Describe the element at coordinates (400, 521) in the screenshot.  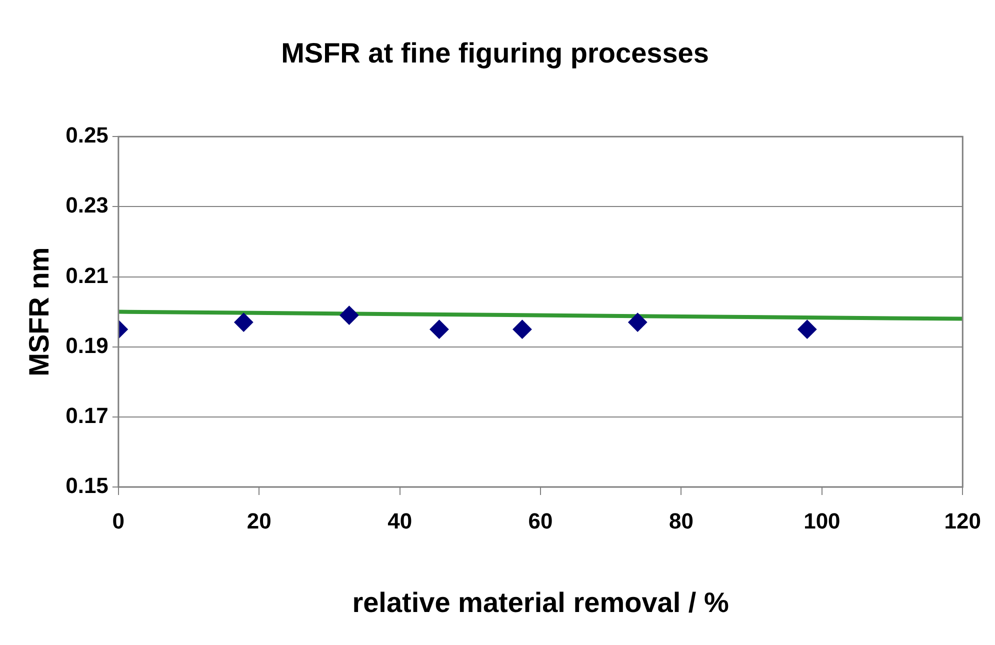
I see `x-tick-label: 40` at that location.